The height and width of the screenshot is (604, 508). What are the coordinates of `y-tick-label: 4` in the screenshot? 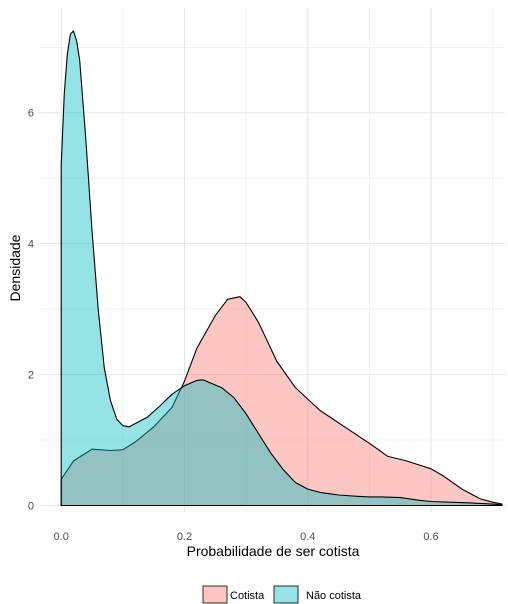 It's located at (31, 245).